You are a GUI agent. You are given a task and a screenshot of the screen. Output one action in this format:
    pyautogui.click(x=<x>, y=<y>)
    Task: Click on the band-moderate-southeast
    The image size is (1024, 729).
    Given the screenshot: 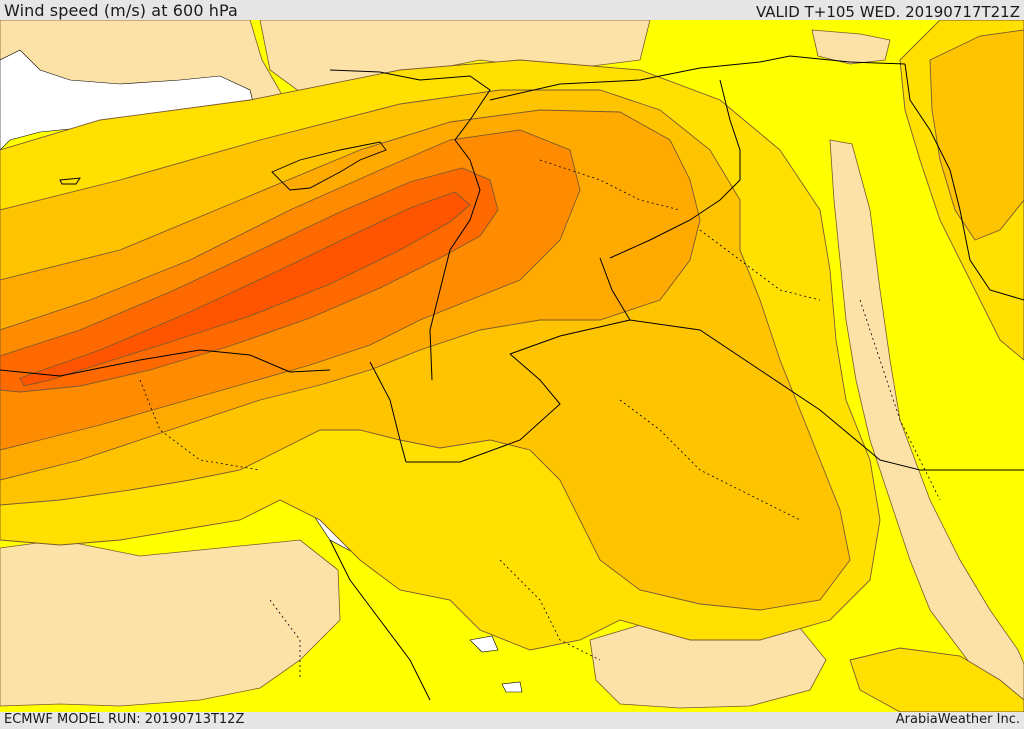 What is the action you would take?
    pyautogui.click(x=936, y=679)
    